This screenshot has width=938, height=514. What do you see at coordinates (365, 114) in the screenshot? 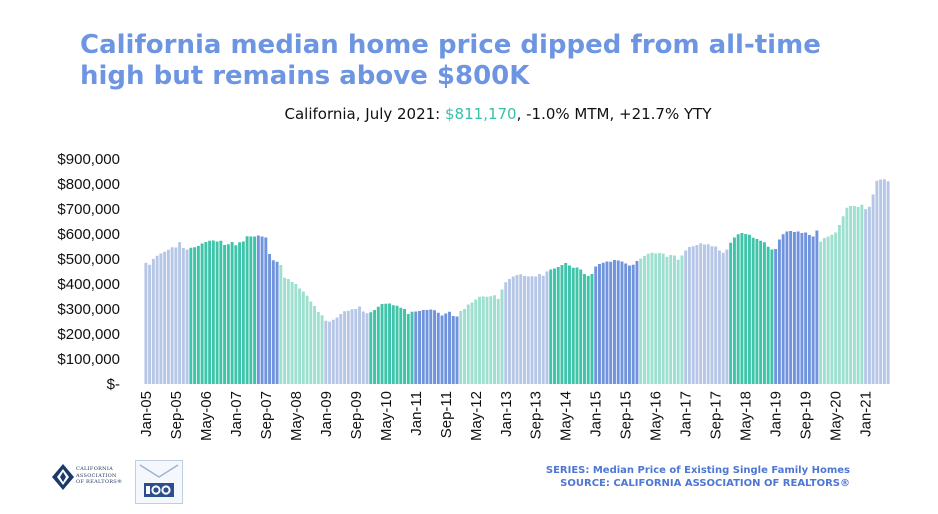
I see `subtitle-prefix: California, July 2021:` at bounding box center [365, 114].